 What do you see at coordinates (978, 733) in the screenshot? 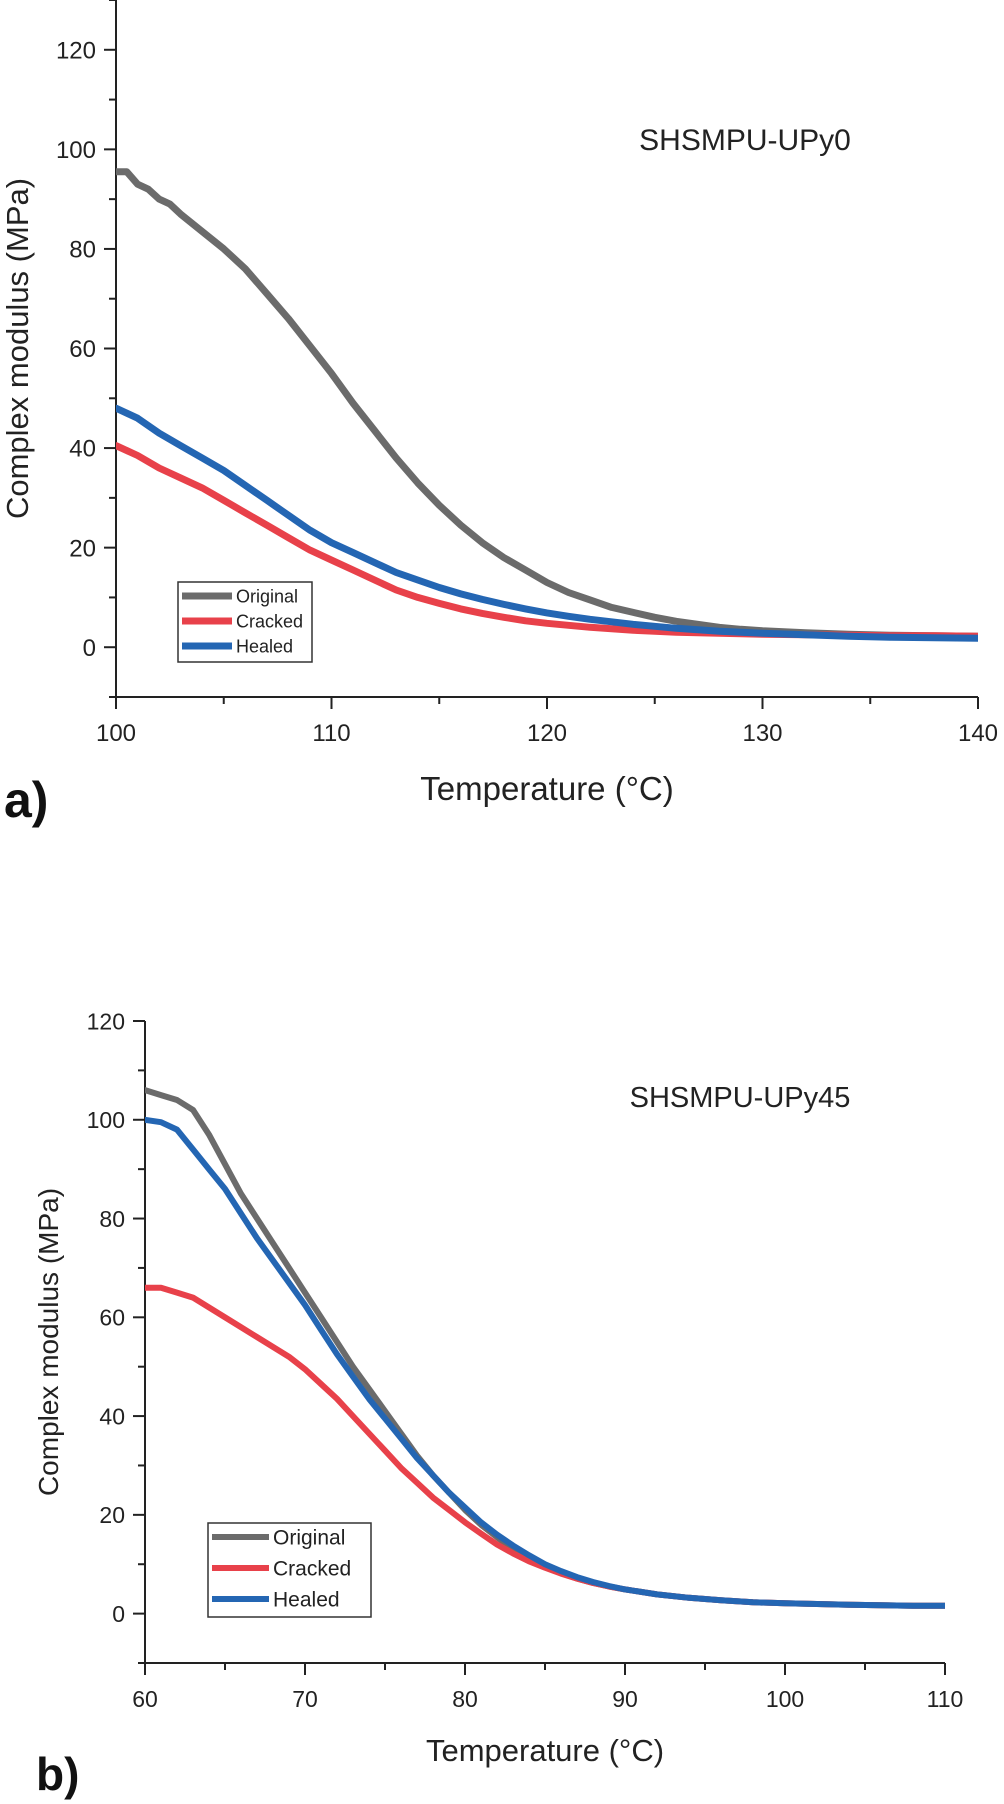
I see `x-tick-label: 140` at bounding box center [978, 733].